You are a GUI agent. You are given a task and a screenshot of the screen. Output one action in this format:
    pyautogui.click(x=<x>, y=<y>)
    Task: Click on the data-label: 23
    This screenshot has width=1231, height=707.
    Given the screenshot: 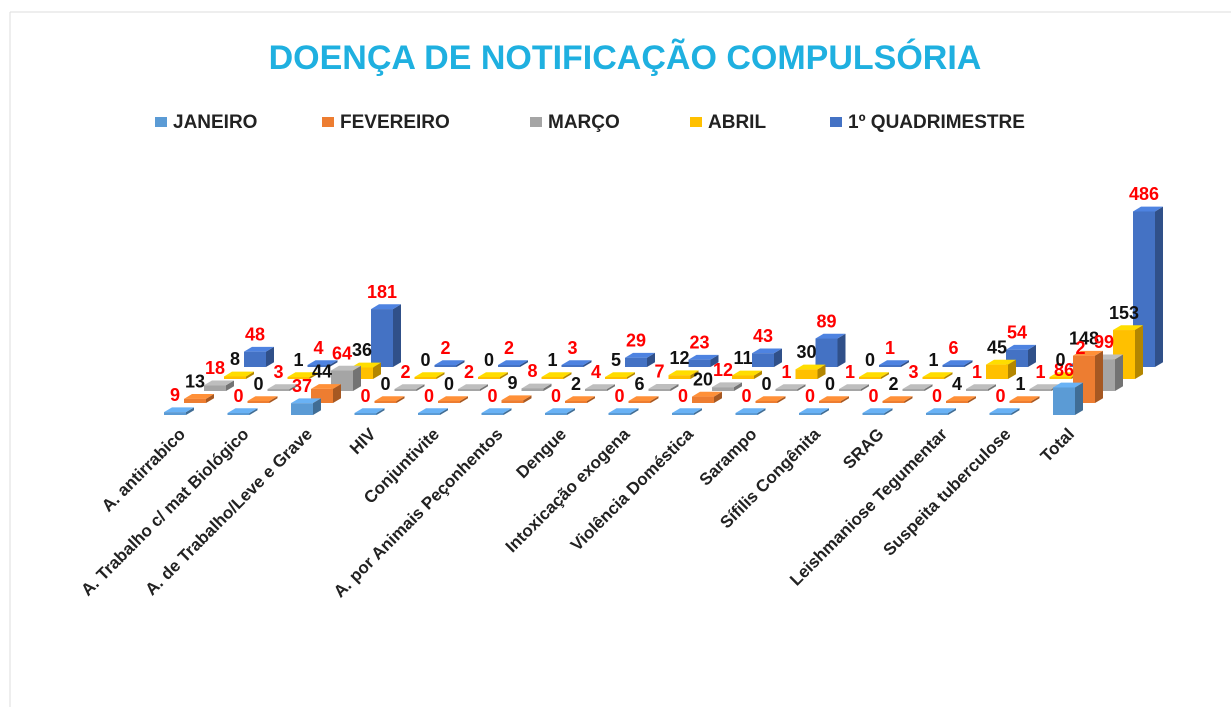 What is the action you would take?
    pyautogui.click(x=699, y=342)
    